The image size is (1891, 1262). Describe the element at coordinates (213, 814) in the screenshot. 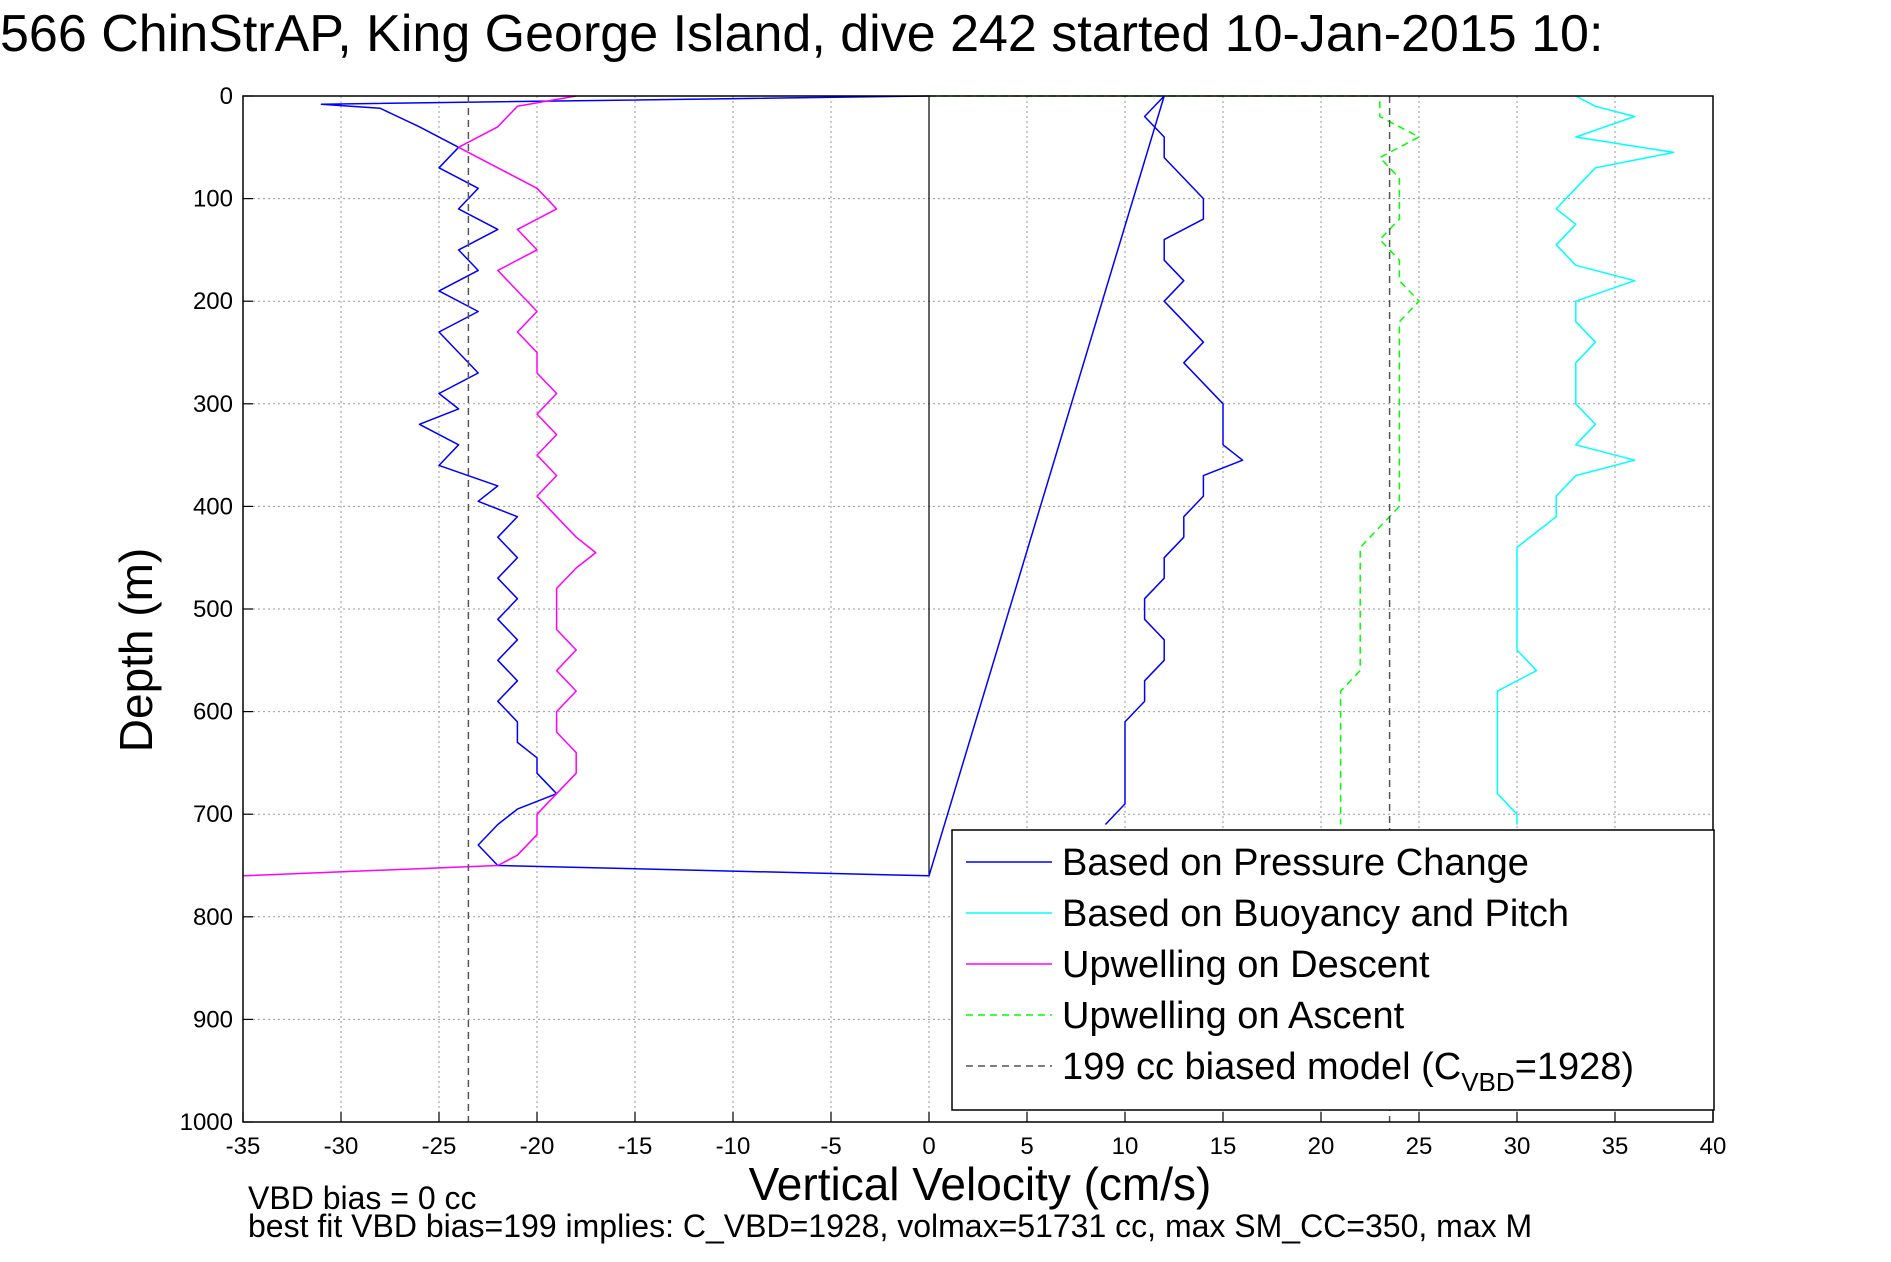

I see `y-tick-label: 700` at that location.